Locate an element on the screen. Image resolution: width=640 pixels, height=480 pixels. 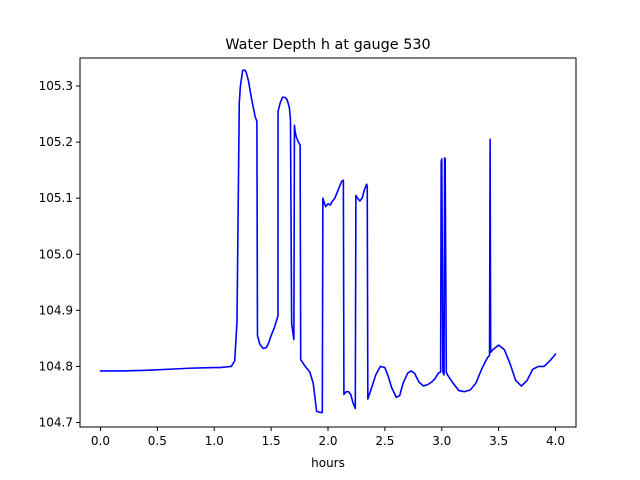
y-tick-label: 105.3 is located at coordinates (56, 86).